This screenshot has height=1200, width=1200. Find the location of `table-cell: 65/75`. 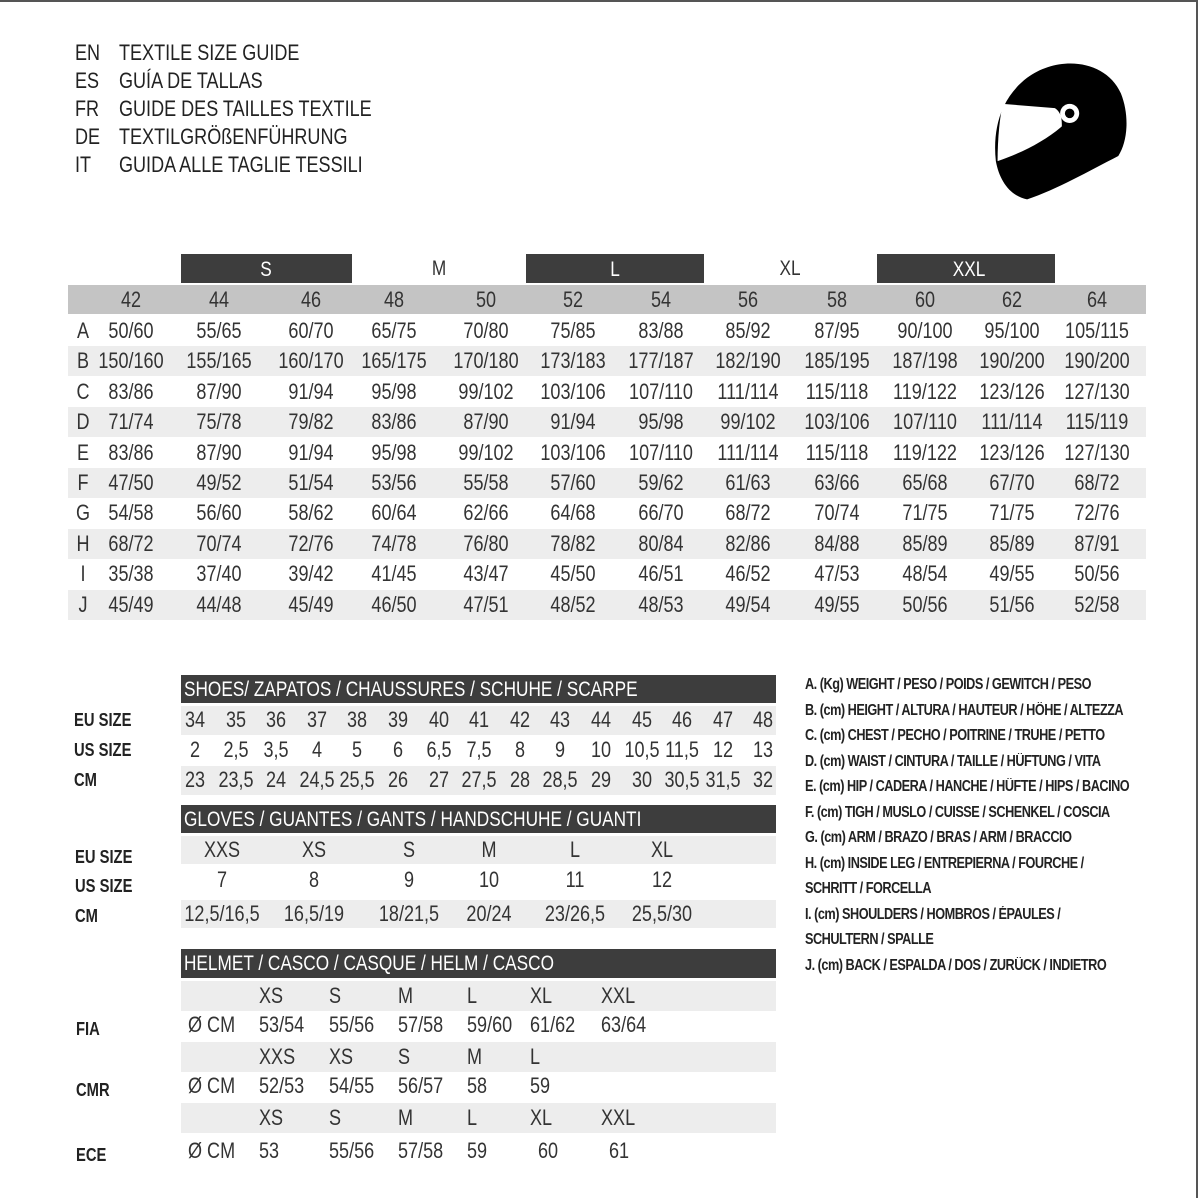

table-cell: 65/75 is located at coordinates (394, 330).